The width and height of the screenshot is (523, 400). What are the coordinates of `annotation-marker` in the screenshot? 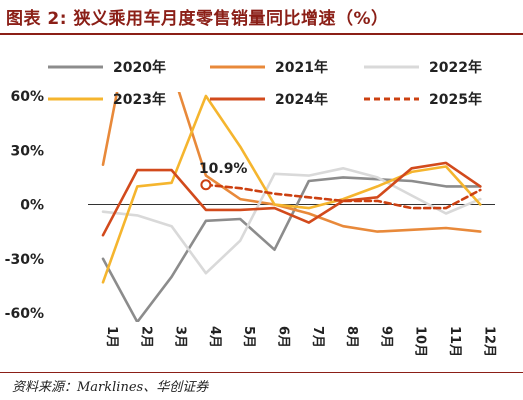 It's located at (206, 185).